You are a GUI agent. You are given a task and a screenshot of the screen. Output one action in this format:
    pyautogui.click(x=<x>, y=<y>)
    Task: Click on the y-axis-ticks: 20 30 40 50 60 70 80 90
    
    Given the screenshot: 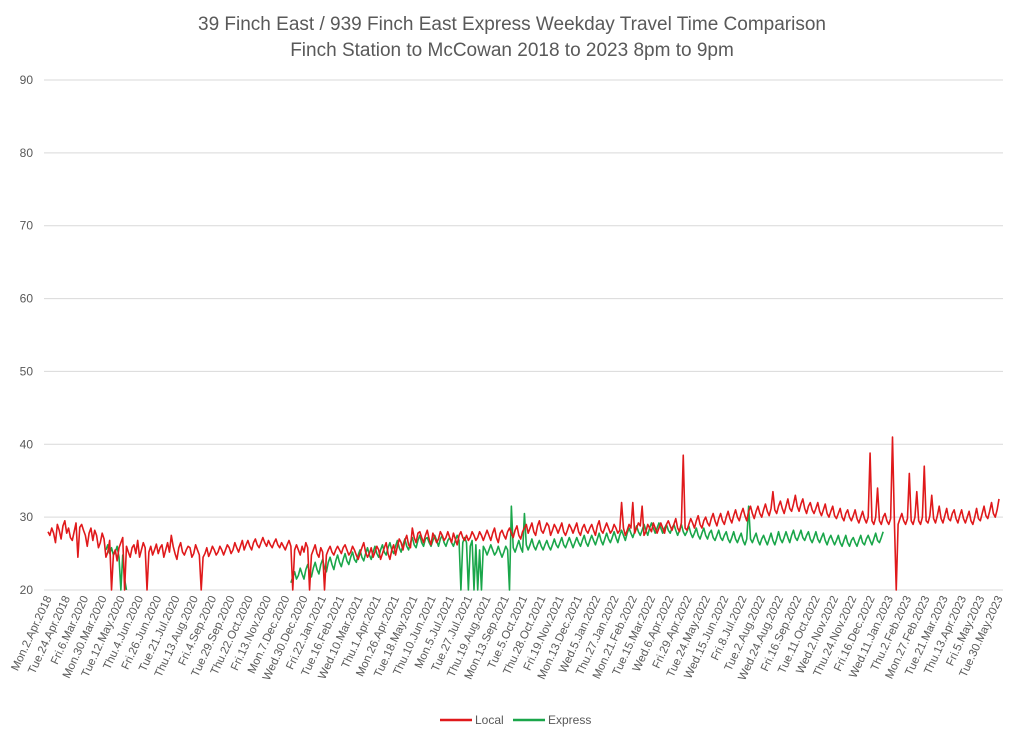 What is the action you would take?
    pyautogui.click(x=27, y=335)
    